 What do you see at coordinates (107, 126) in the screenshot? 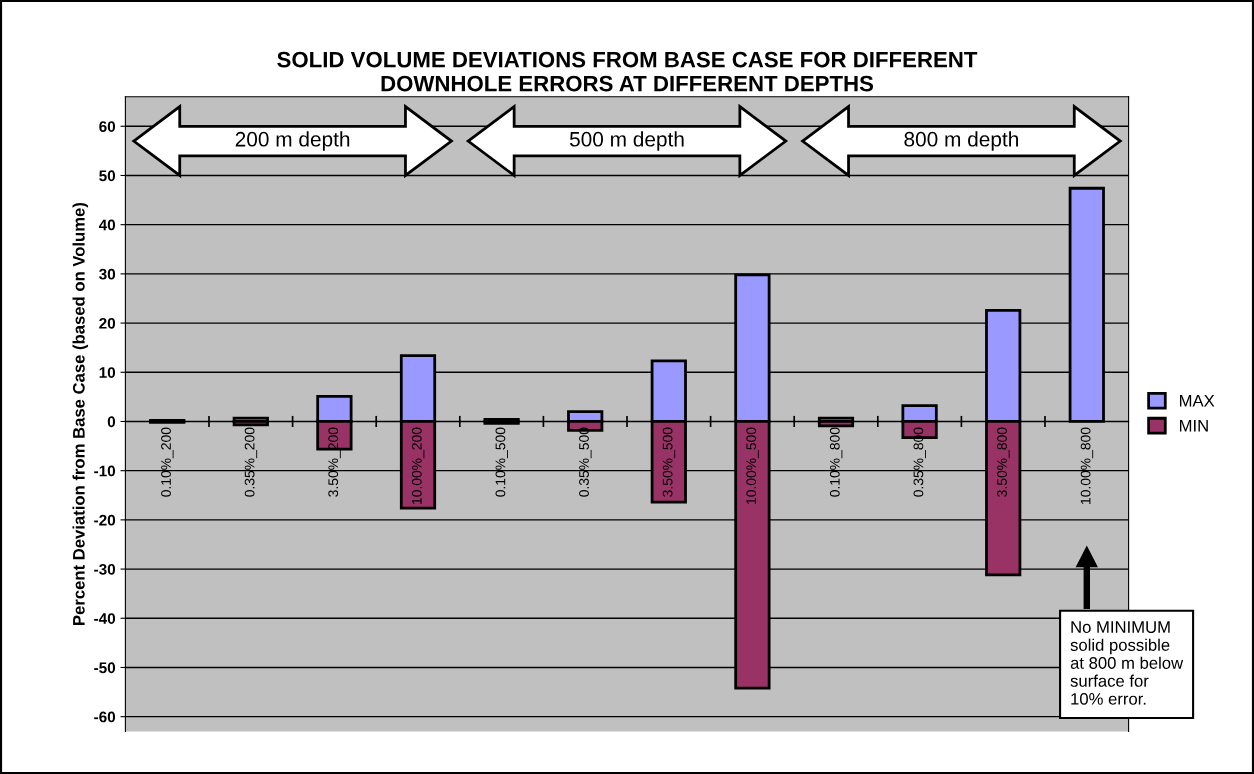
I see `y-tick-label: 60` at bounding box center [107, 126].